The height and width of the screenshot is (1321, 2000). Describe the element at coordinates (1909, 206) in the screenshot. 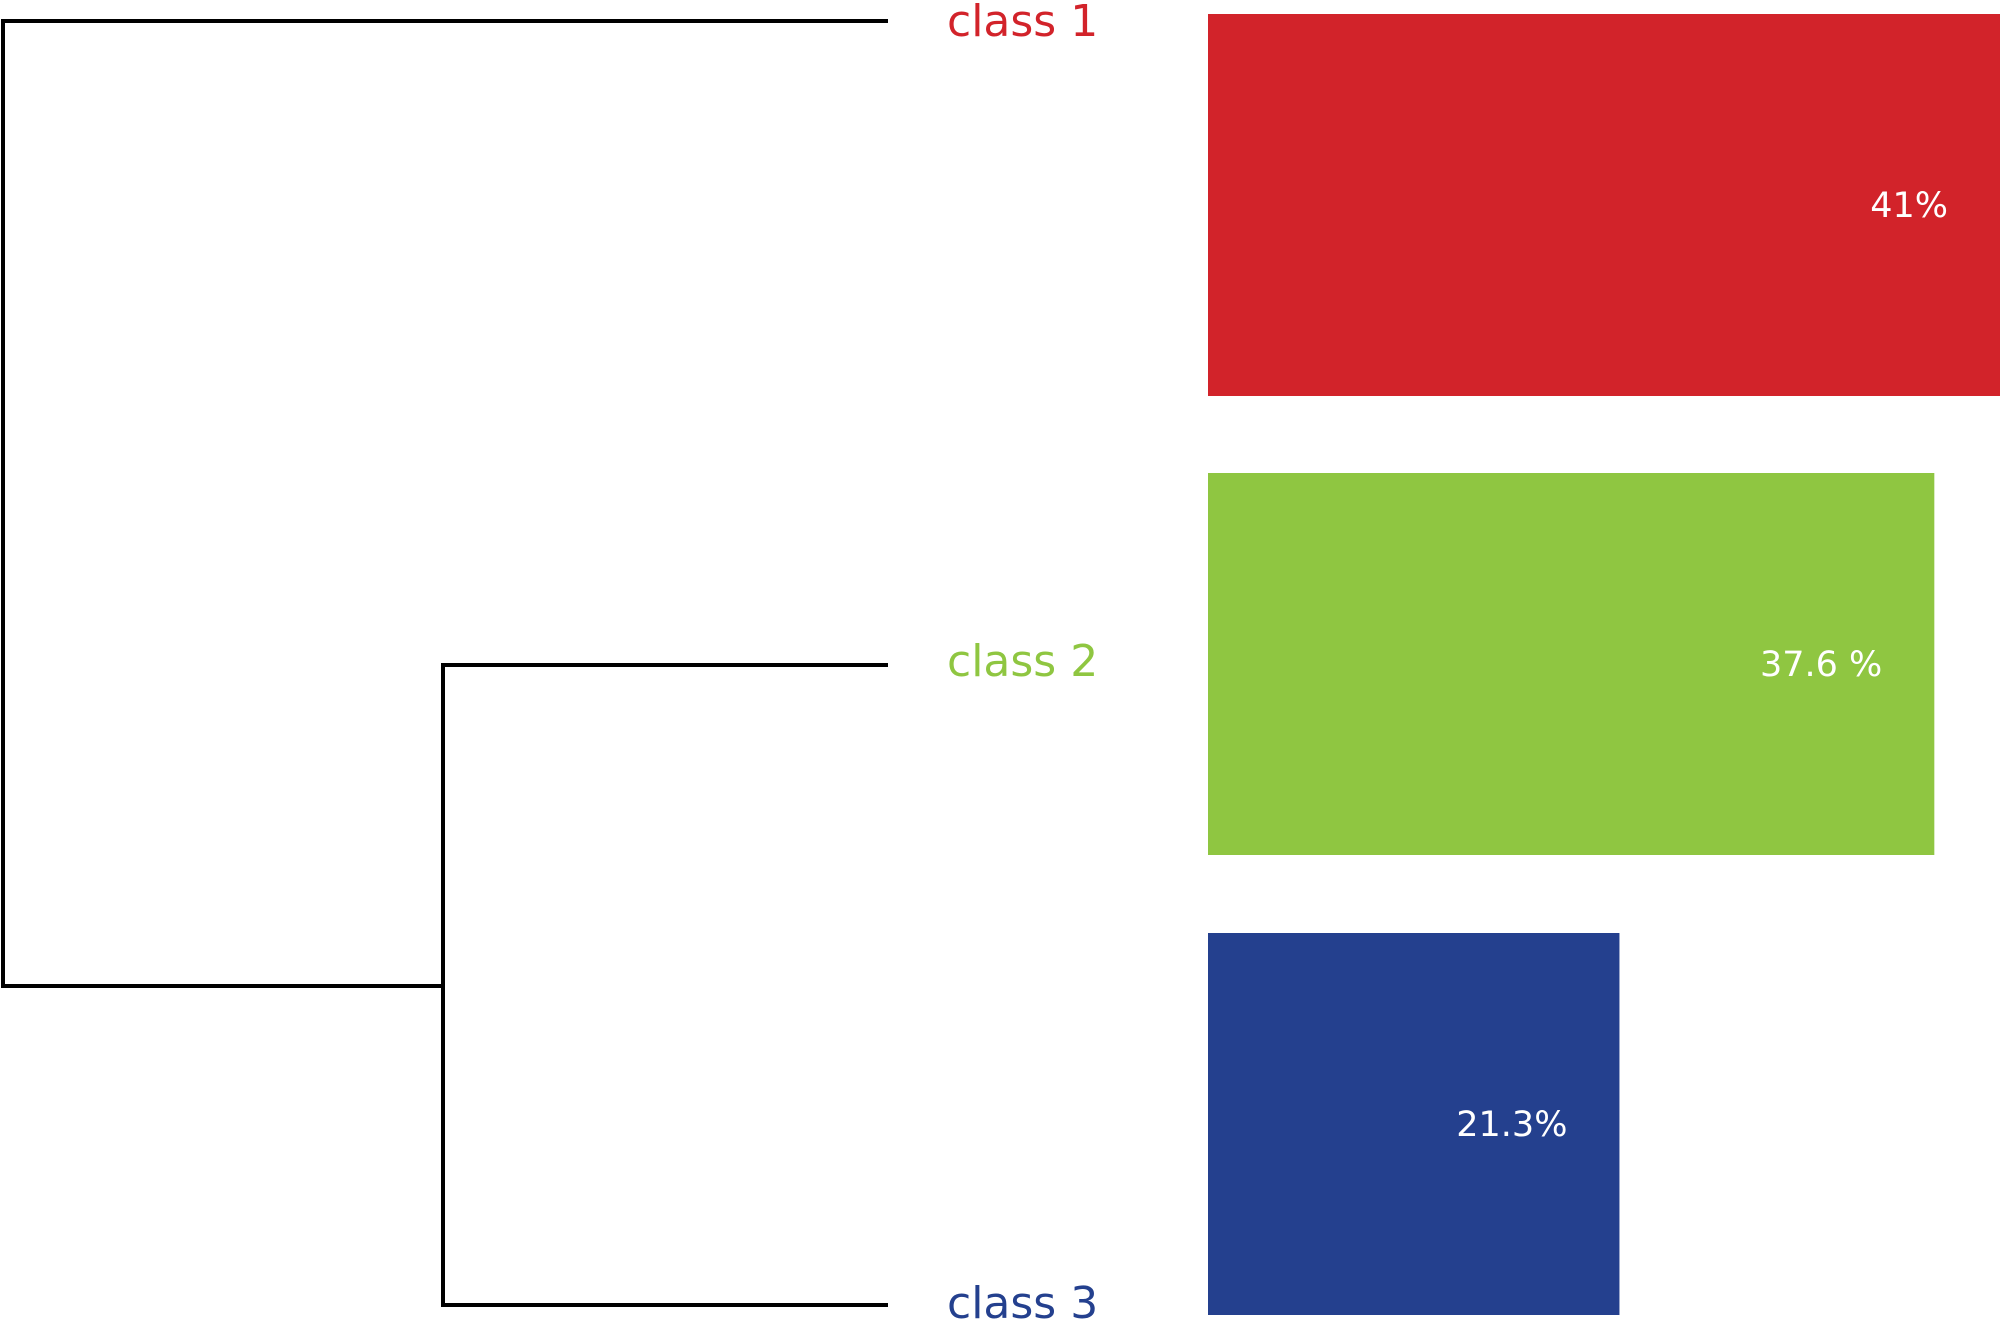

I see `bar-value-label-class-1: 41%` at that location.